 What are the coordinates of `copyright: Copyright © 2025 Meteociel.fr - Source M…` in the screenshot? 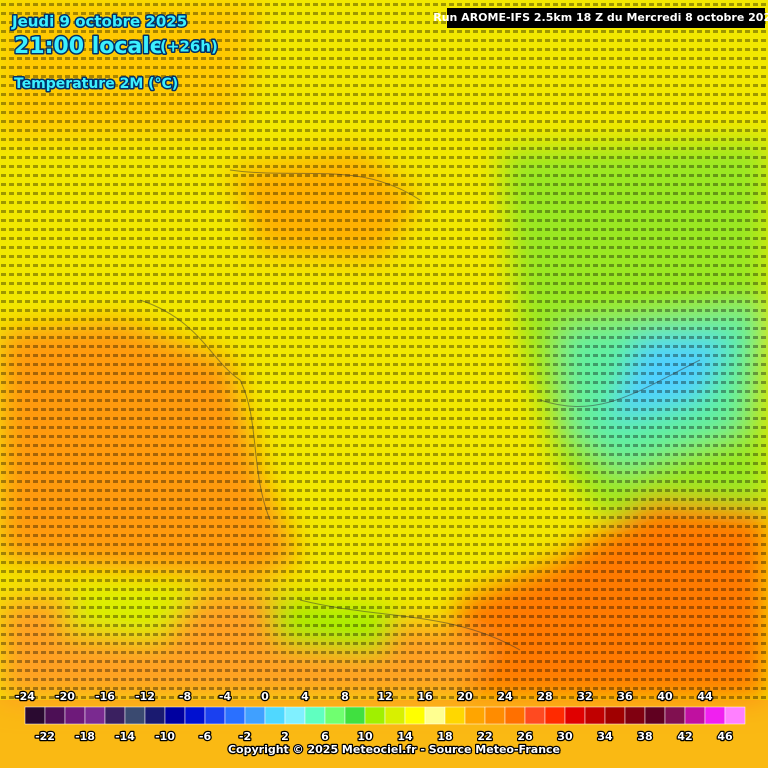 It's located at (394, 749).